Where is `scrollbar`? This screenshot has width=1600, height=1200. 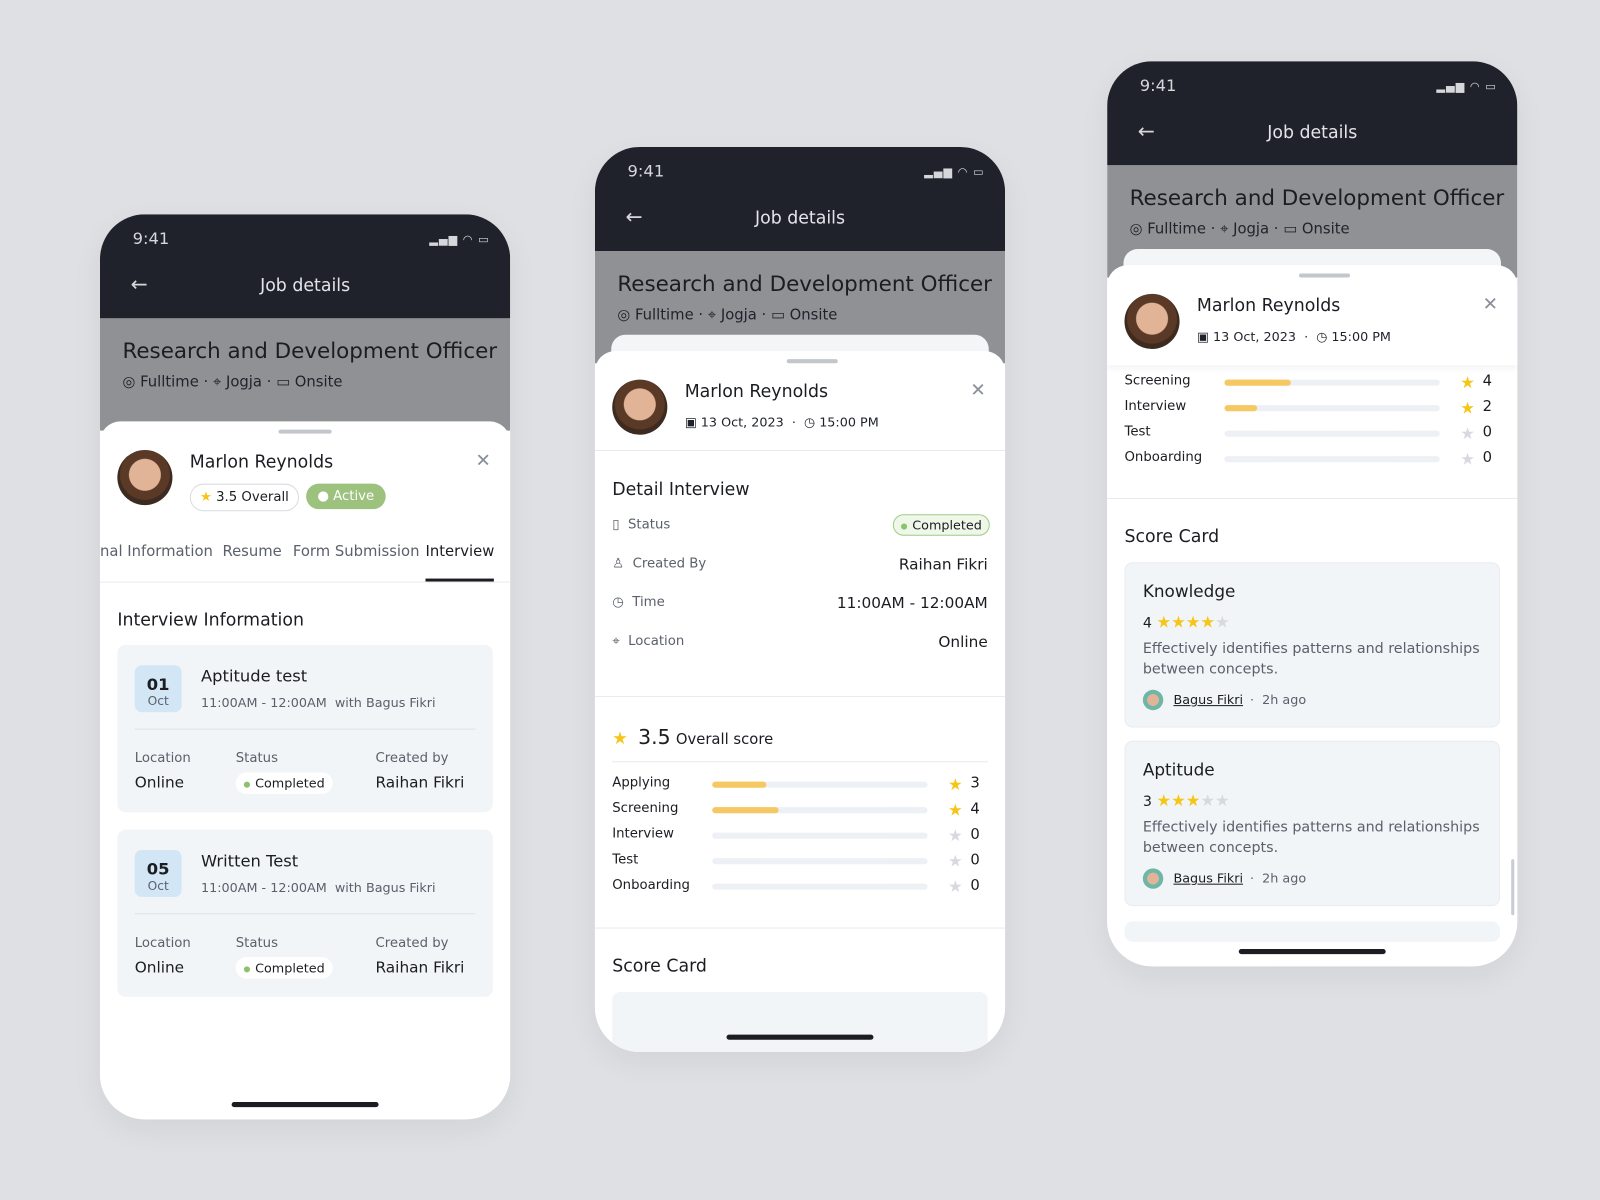 scrollbar is located at coordinates (1513, 887).